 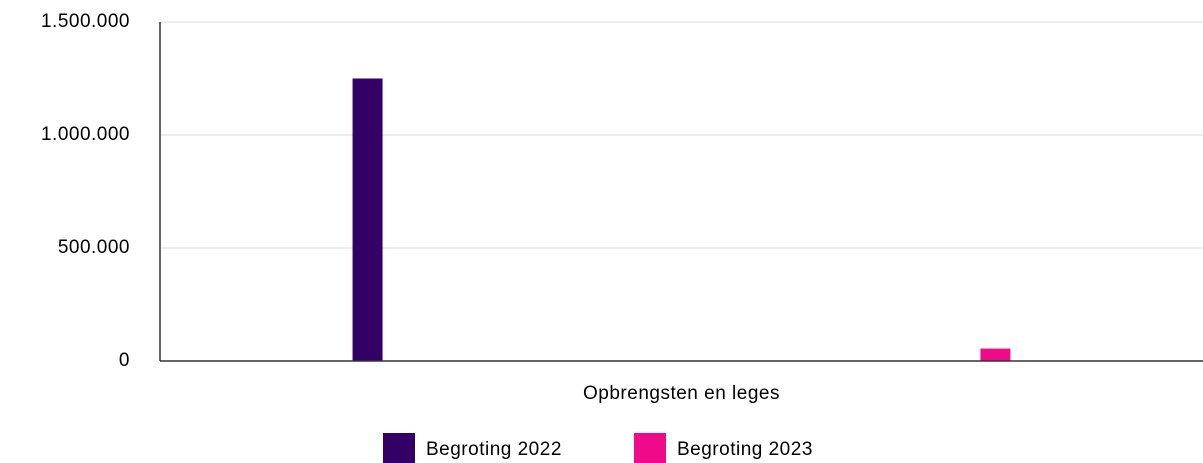 I want to click on x-tick-label: Opbrengsten en leges, so click(x=681, y=393).